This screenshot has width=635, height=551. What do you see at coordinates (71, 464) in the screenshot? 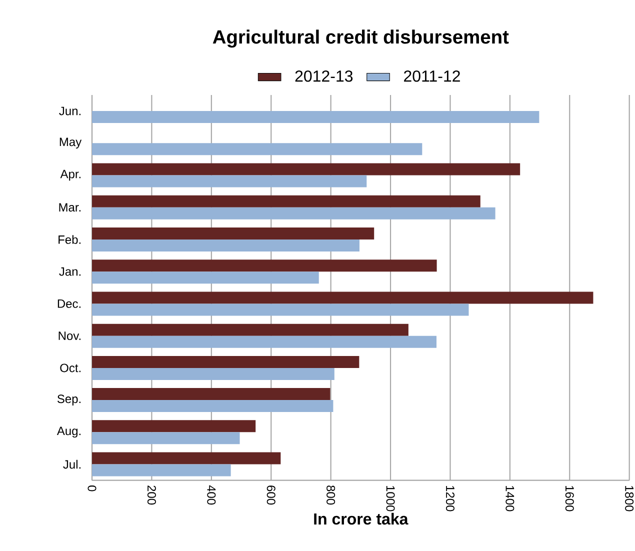
I see `y-tick-label: Jul.` at bounding box center [71, 464].